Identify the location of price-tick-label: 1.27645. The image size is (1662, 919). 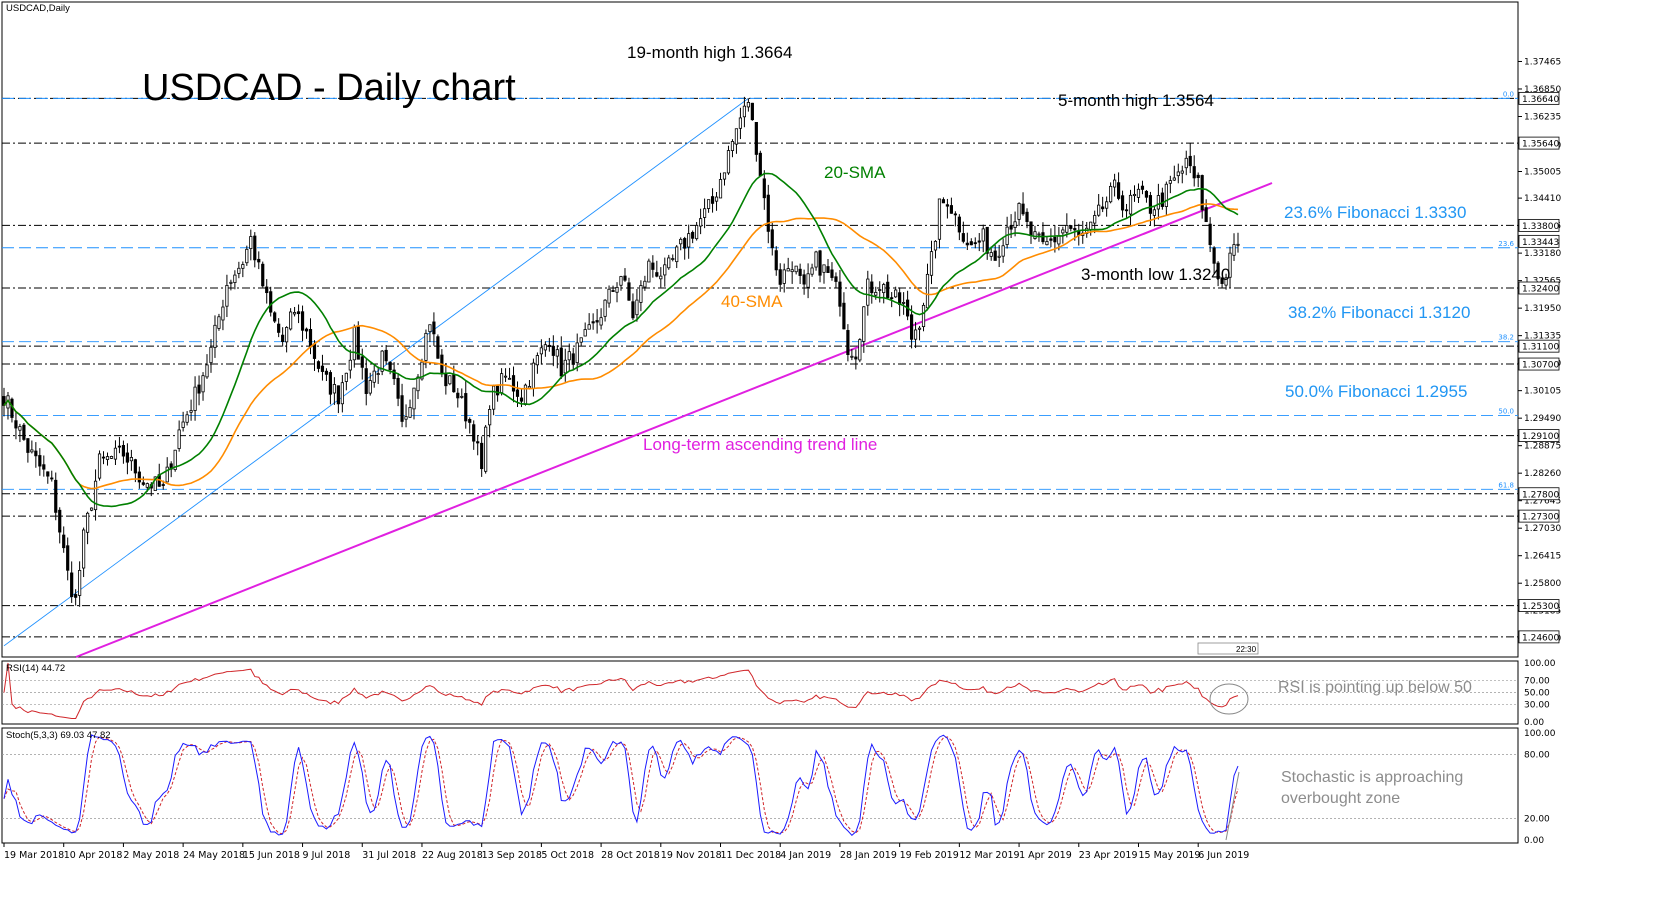
(1542, 502).